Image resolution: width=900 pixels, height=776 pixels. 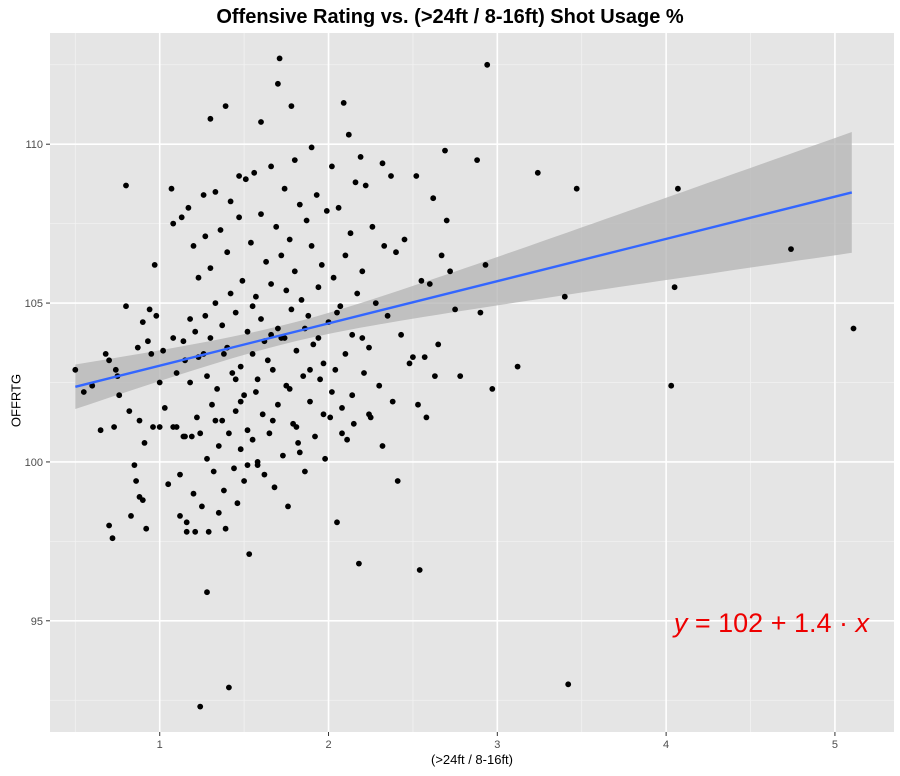 What do you see at coordinates (862, 623) in the screenshot?
I see `equation-part: x` at bounding box center [862, 623].